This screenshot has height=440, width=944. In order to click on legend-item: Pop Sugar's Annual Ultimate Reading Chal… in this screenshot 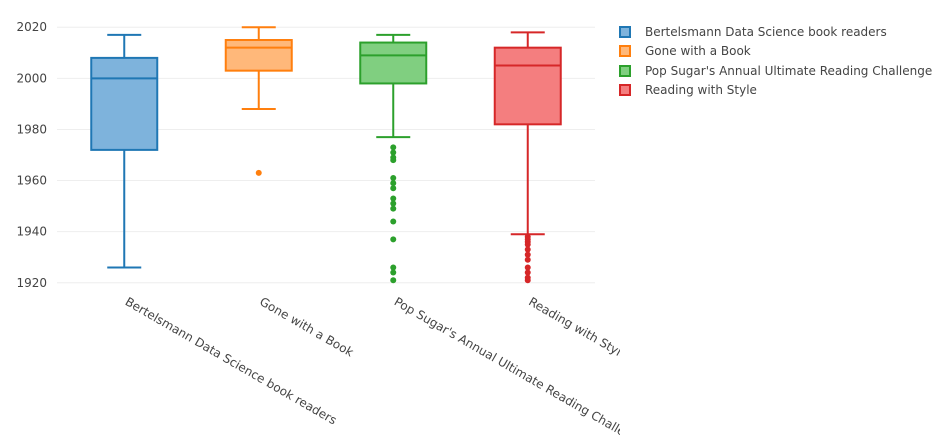, I will do `click(775, 71)`.